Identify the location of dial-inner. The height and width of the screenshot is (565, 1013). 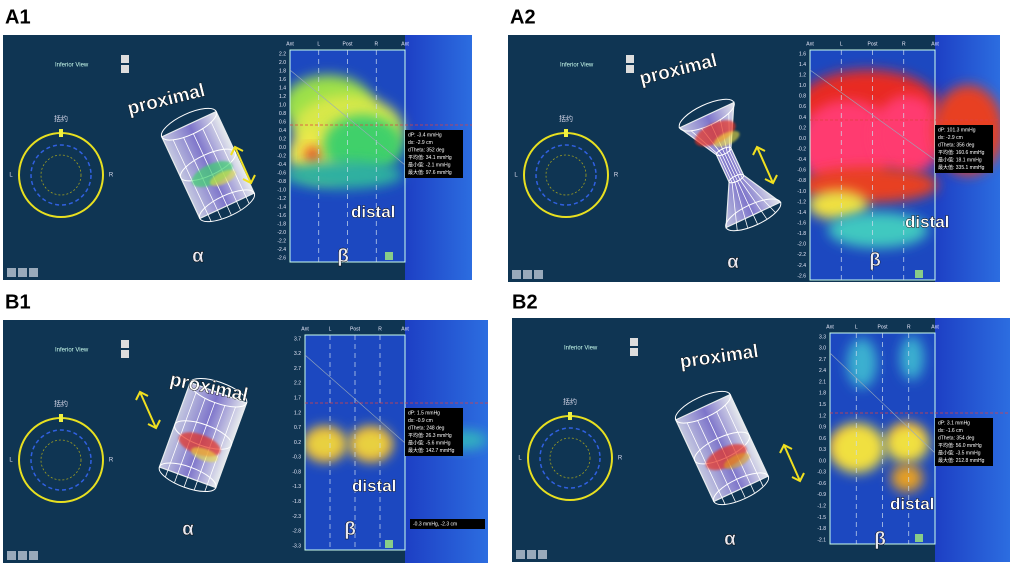
(570, 458).